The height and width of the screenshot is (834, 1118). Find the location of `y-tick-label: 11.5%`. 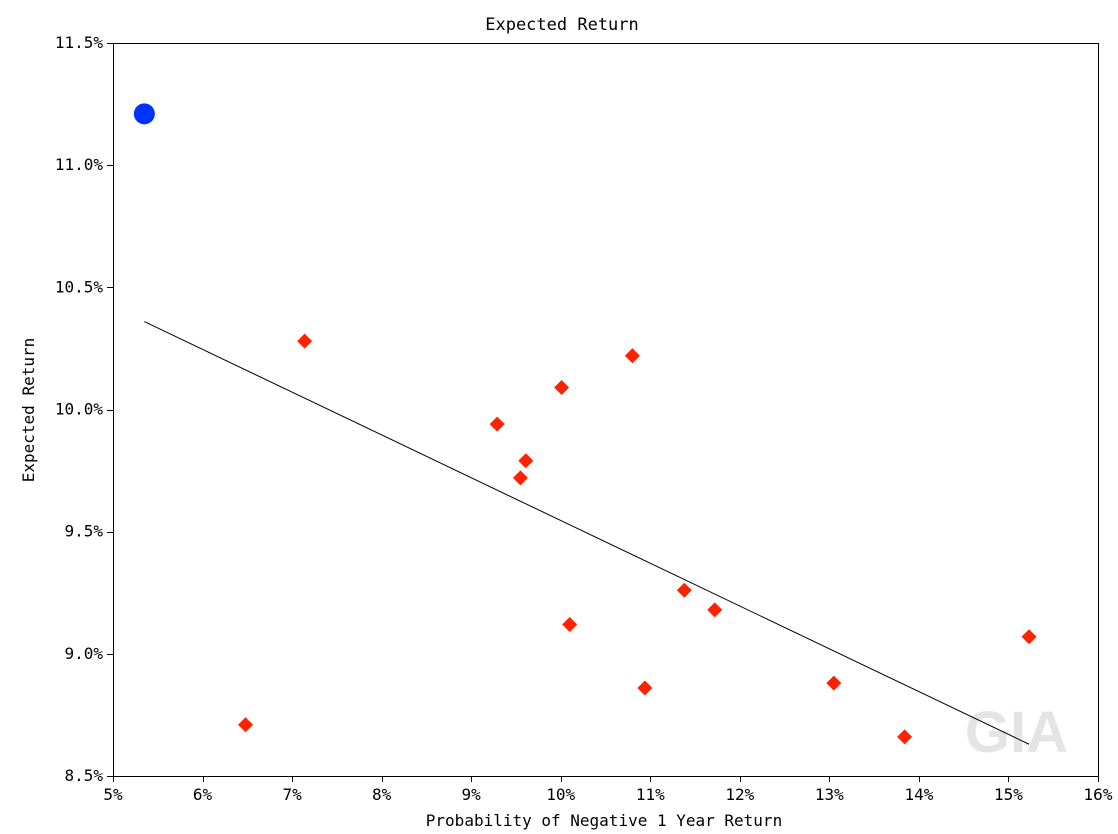

y-tick-label: 11.5% is located at coordinates (79, 42).